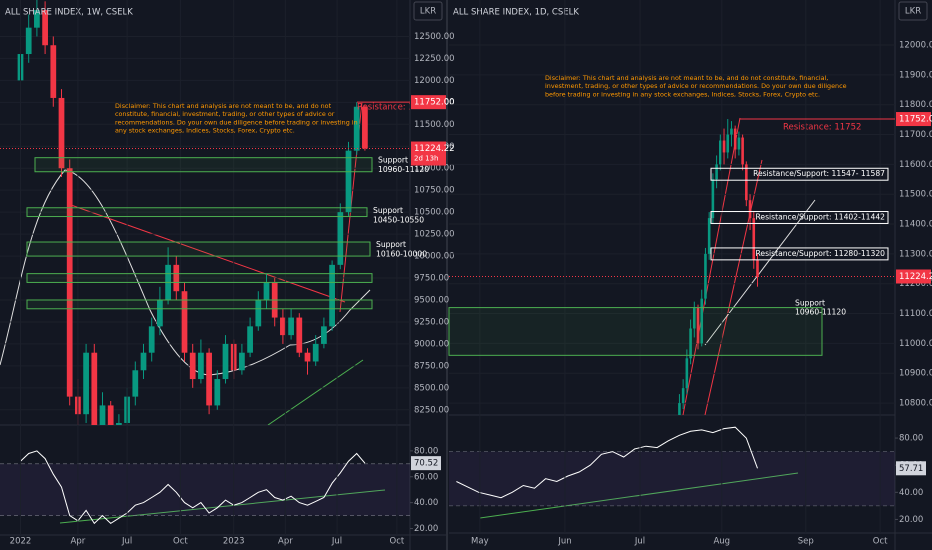 Image resolution: width=932 pixels, height=550 pixels. What do you see at coordinates (431, 410) in the screenshot?
I see `y-tick-label: 8250.00` at bounding box center [431, 410].